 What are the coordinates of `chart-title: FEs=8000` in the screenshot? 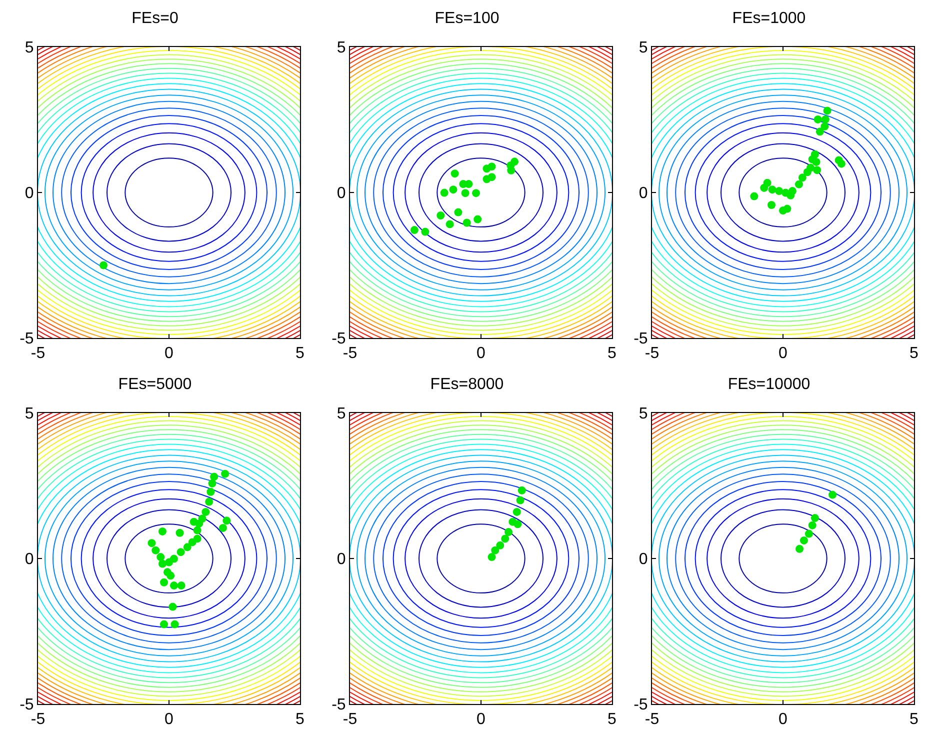 It's located at (467, 385).